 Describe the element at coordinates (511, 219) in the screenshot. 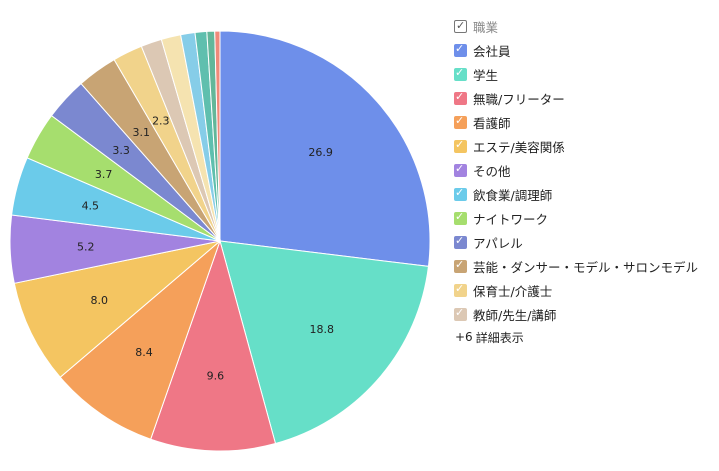

I see `legend-label: ナイトワーク` at that location.